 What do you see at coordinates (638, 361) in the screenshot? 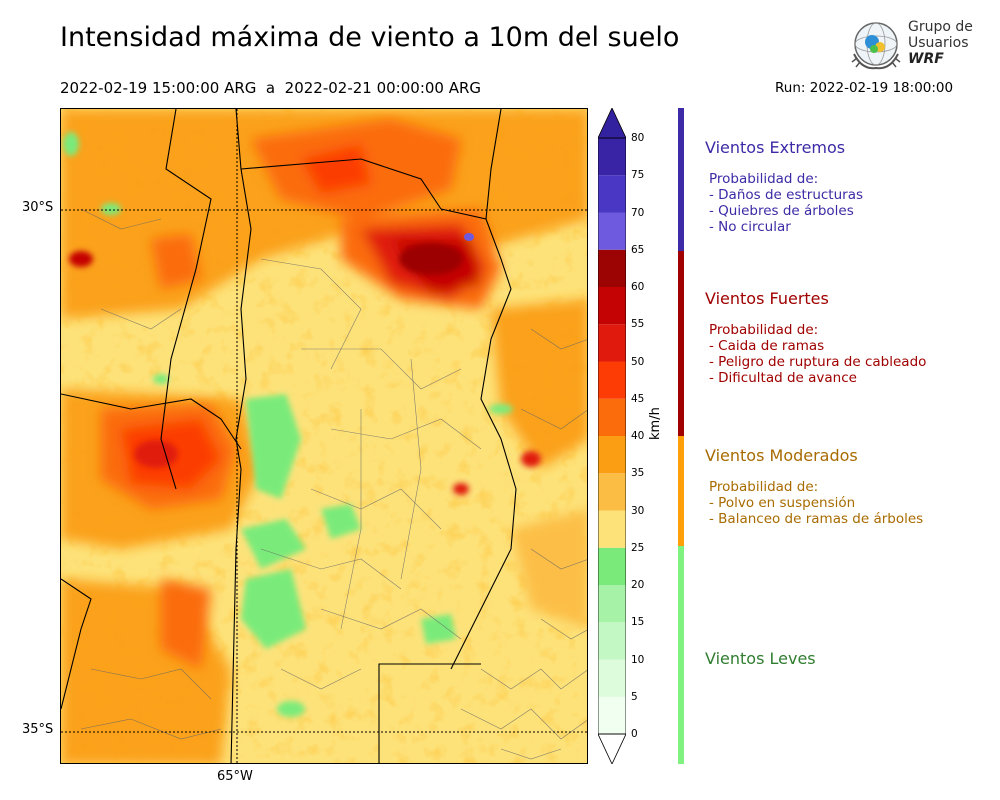
I see `colorbar-tick-label: 50` at bounding box center [638, 361].